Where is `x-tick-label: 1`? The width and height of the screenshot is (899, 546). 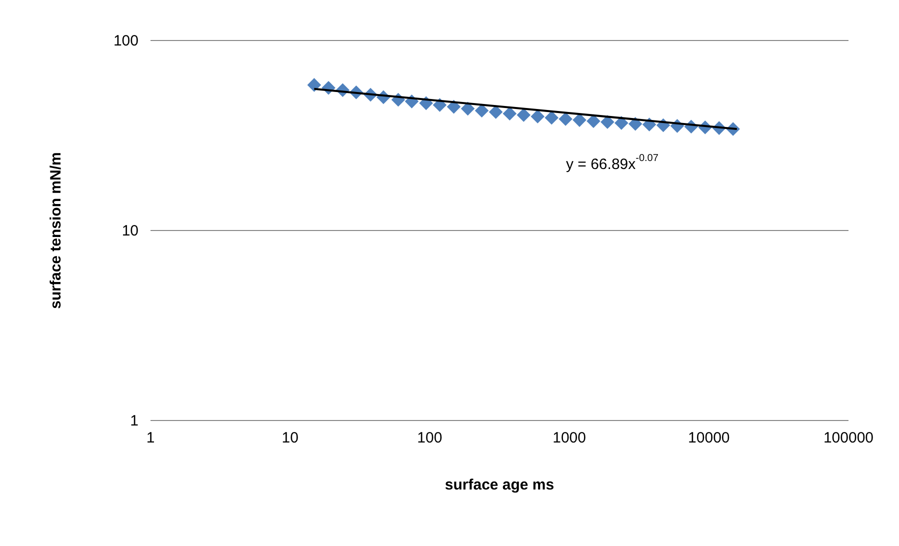
x-tick-label: 1 is located at coordinates (150, 438).